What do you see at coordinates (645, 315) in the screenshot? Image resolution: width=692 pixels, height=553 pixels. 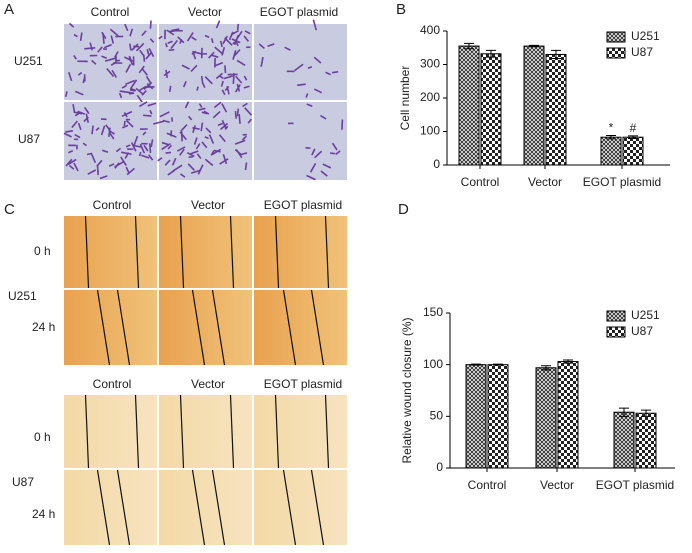 I see `legend-label: U251` at bounding box center [645, 315].